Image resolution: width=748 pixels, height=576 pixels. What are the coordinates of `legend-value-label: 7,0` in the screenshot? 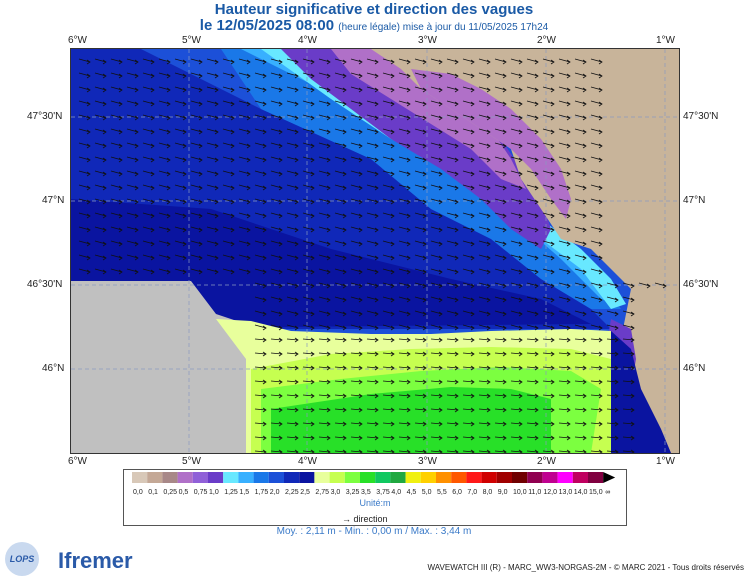 It's located at (472, 492).